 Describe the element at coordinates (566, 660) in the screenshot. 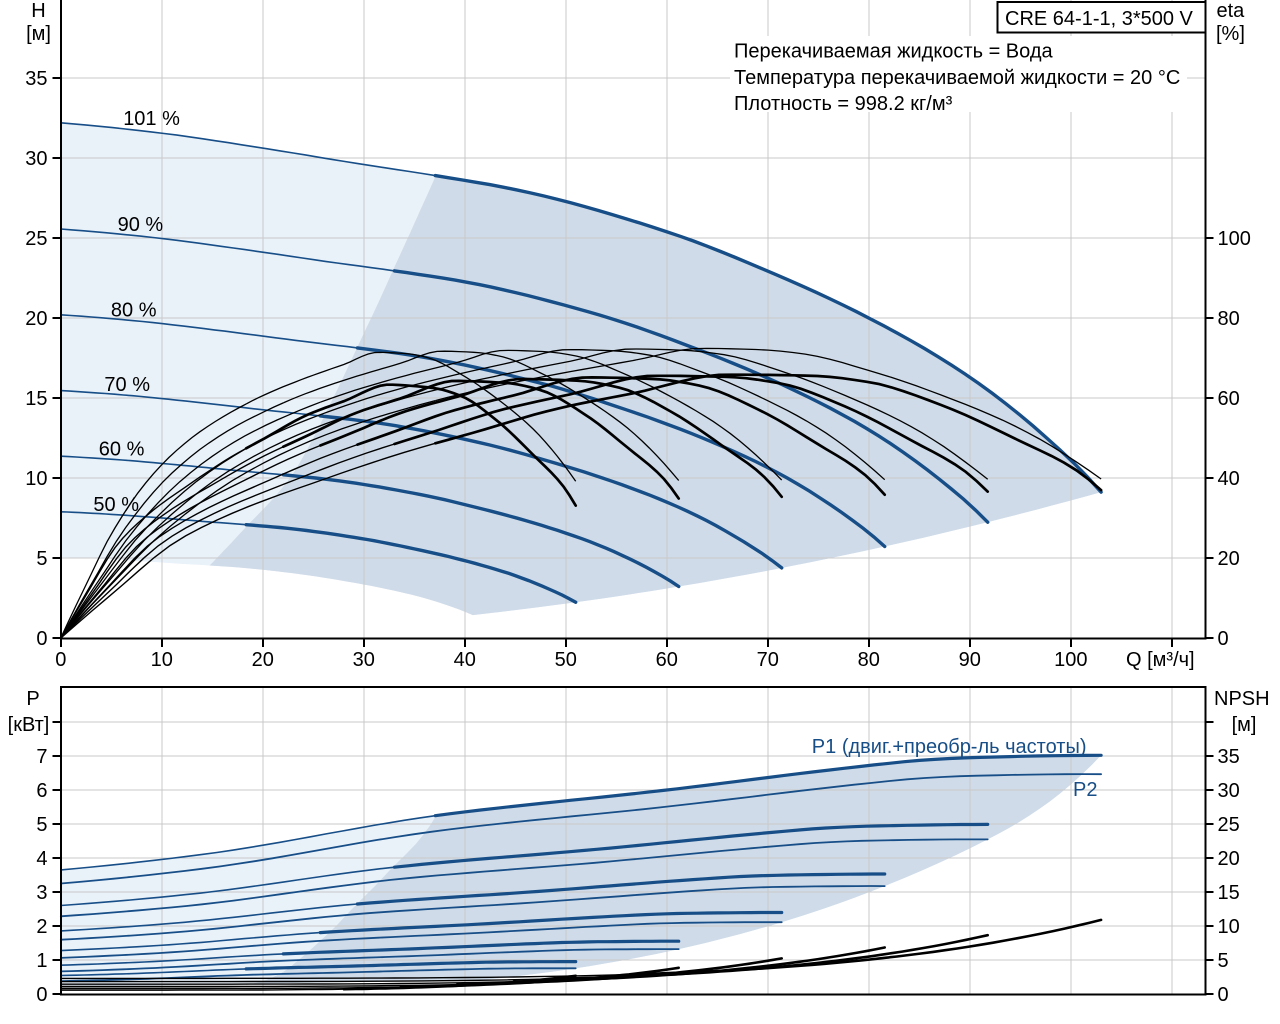

I see `svg-text: 50` at that location.